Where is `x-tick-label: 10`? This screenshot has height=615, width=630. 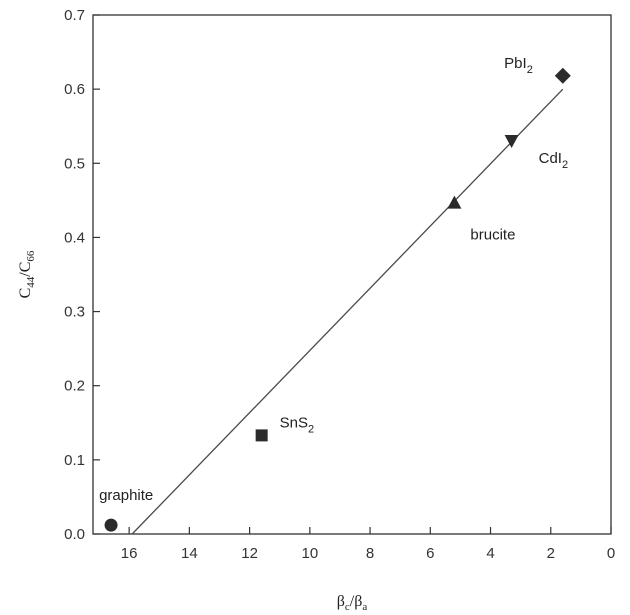
x-tick-label: 10 is located at coordinates (309, 553).